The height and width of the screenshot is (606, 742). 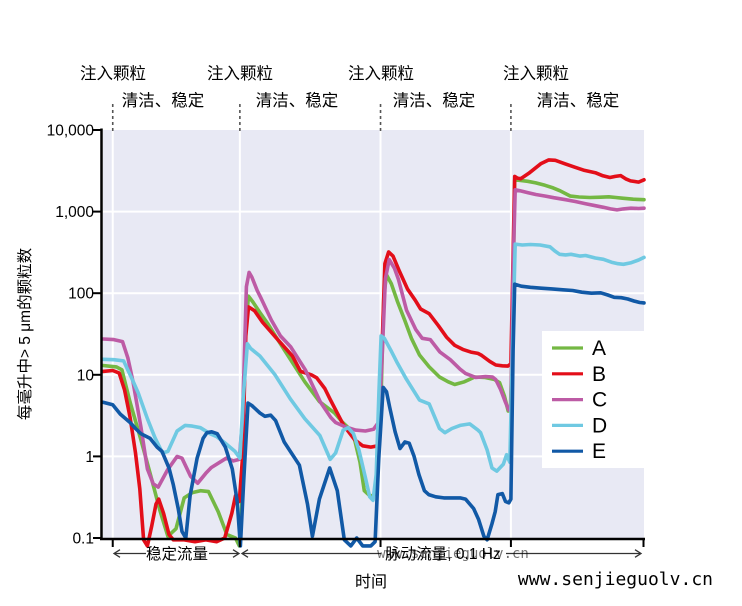 What do you see at coordinates (599, 374) in the screenshot?
I see `legend-label-B: B` at bounding box center [599, 374].